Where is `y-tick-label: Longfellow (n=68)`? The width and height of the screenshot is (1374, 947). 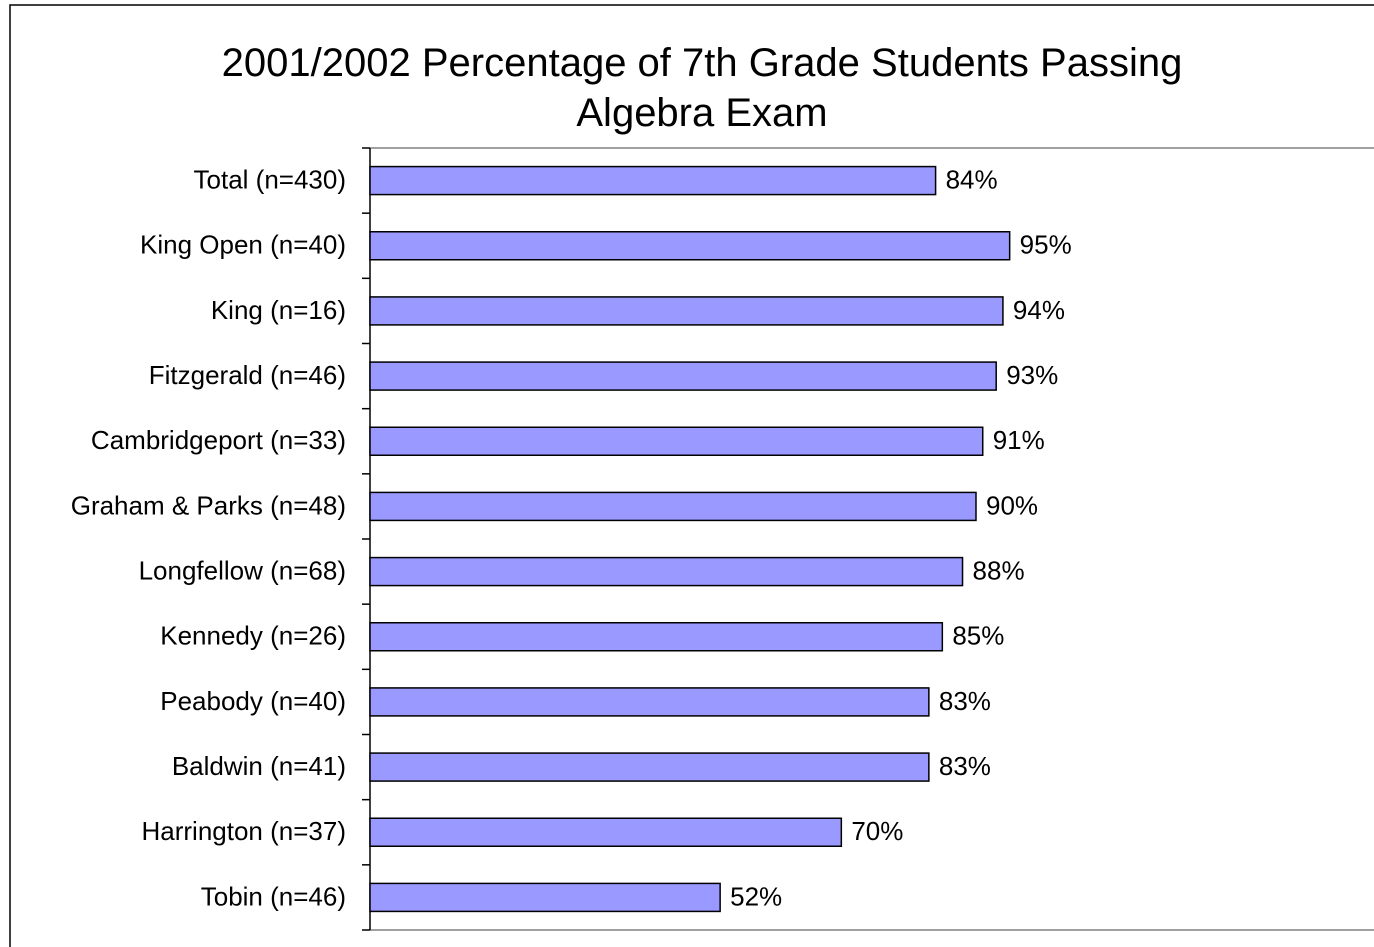 y-tick-label: Longfellow (n=68) is located at coordinates (242, 570).